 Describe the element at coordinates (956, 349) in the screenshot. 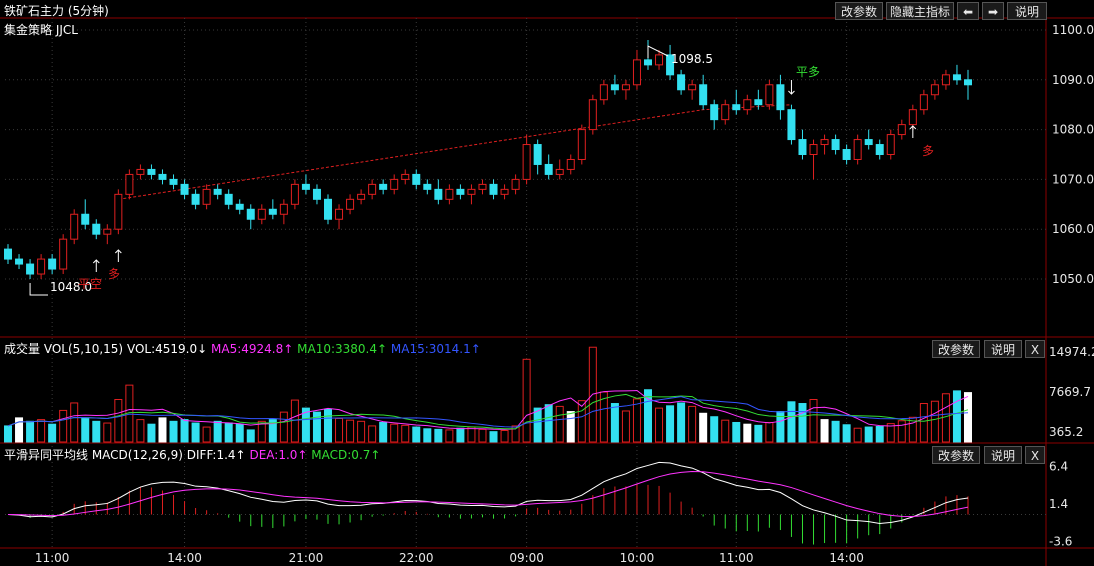

I see `volume-params-button: 改参数` at that location.